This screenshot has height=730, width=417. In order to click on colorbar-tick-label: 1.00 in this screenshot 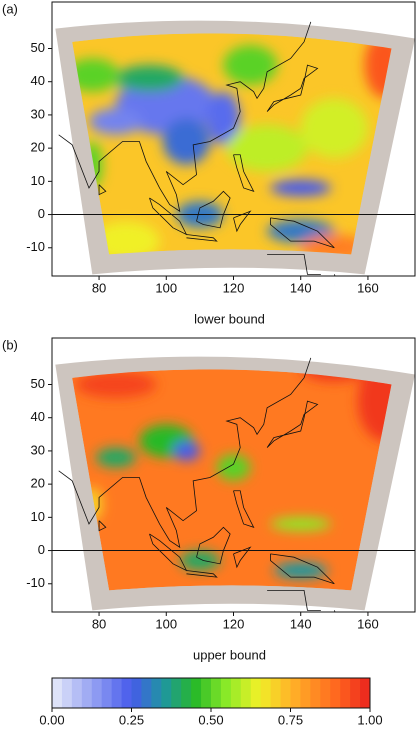, I will do `click(369, 719)`.